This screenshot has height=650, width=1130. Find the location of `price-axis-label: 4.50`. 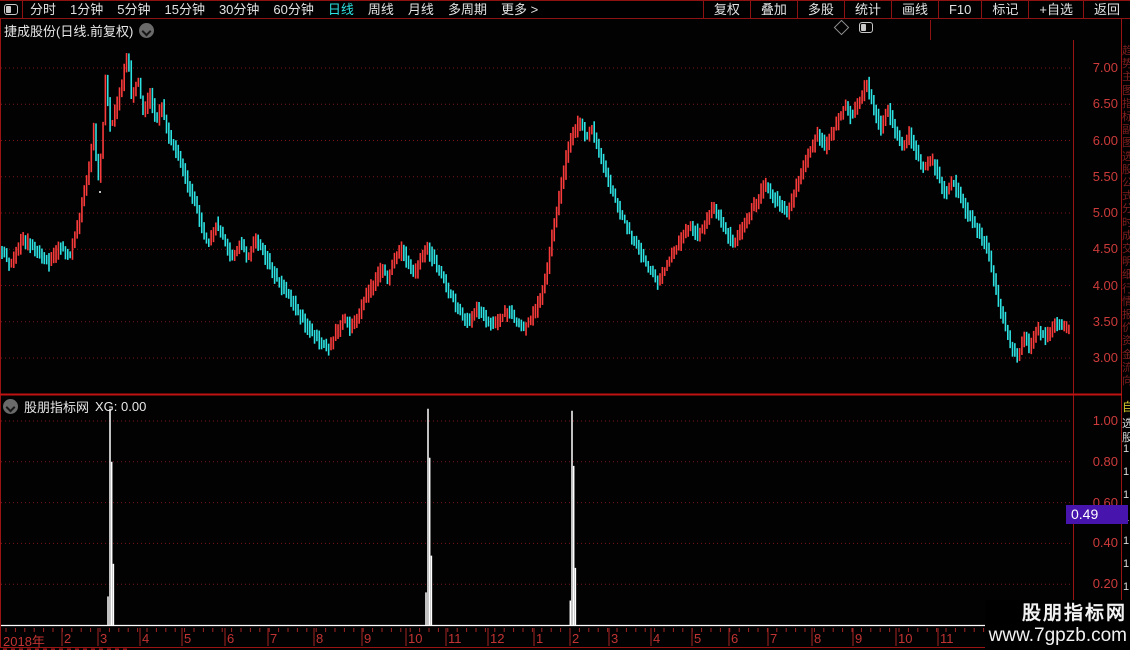

price-axis-label: 4.50 is located at coordinates (1105, 249).